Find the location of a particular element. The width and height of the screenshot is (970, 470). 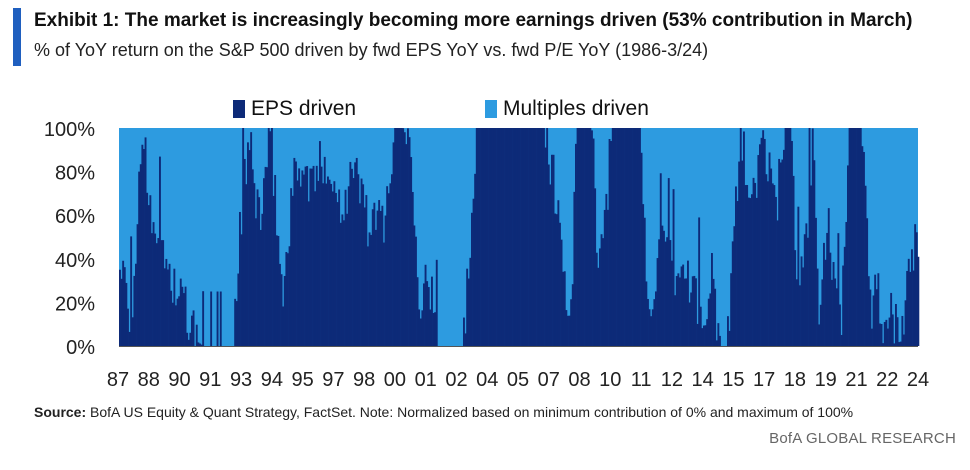

x-tick-label: 04 is located at coordinates (487, 380).